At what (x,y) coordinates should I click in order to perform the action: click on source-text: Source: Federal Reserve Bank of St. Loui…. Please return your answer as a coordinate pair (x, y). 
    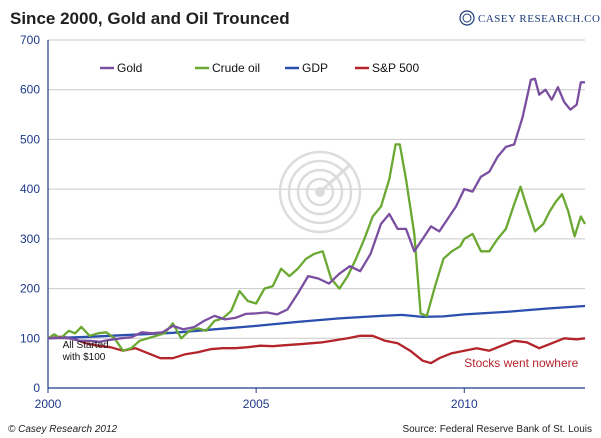
    Looking at the image, I should click on (497, 429).